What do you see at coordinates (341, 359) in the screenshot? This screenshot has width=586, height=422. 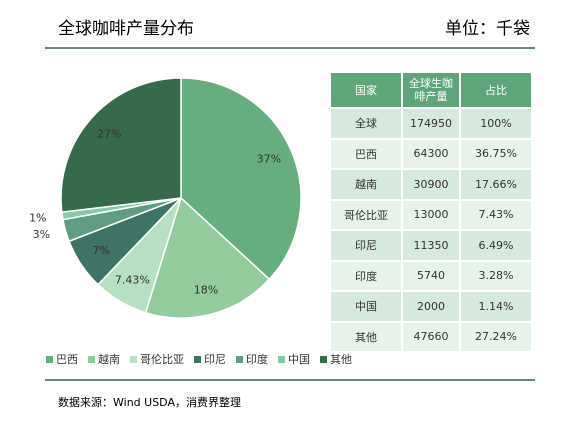 I see `legend-label: 其他` at bounding box center [341, 359].